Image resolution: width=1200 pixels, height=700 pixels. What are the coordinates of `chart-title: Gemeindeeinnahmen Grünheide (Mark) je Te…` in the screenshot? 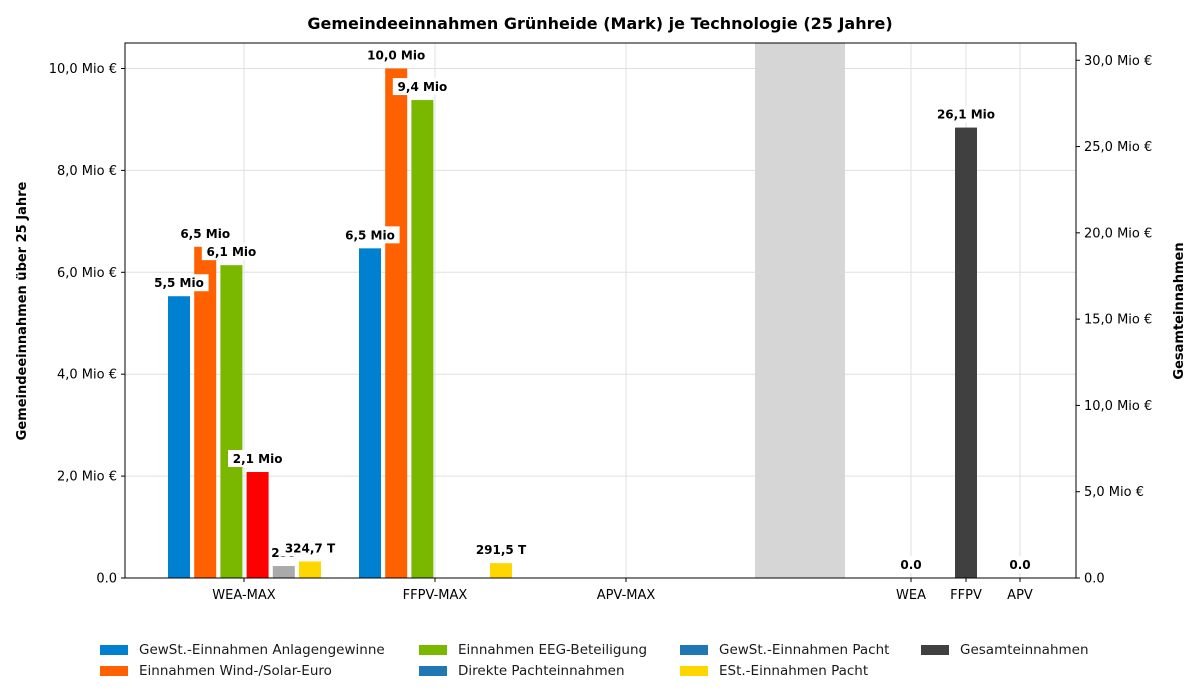 It's located at (599, 23).